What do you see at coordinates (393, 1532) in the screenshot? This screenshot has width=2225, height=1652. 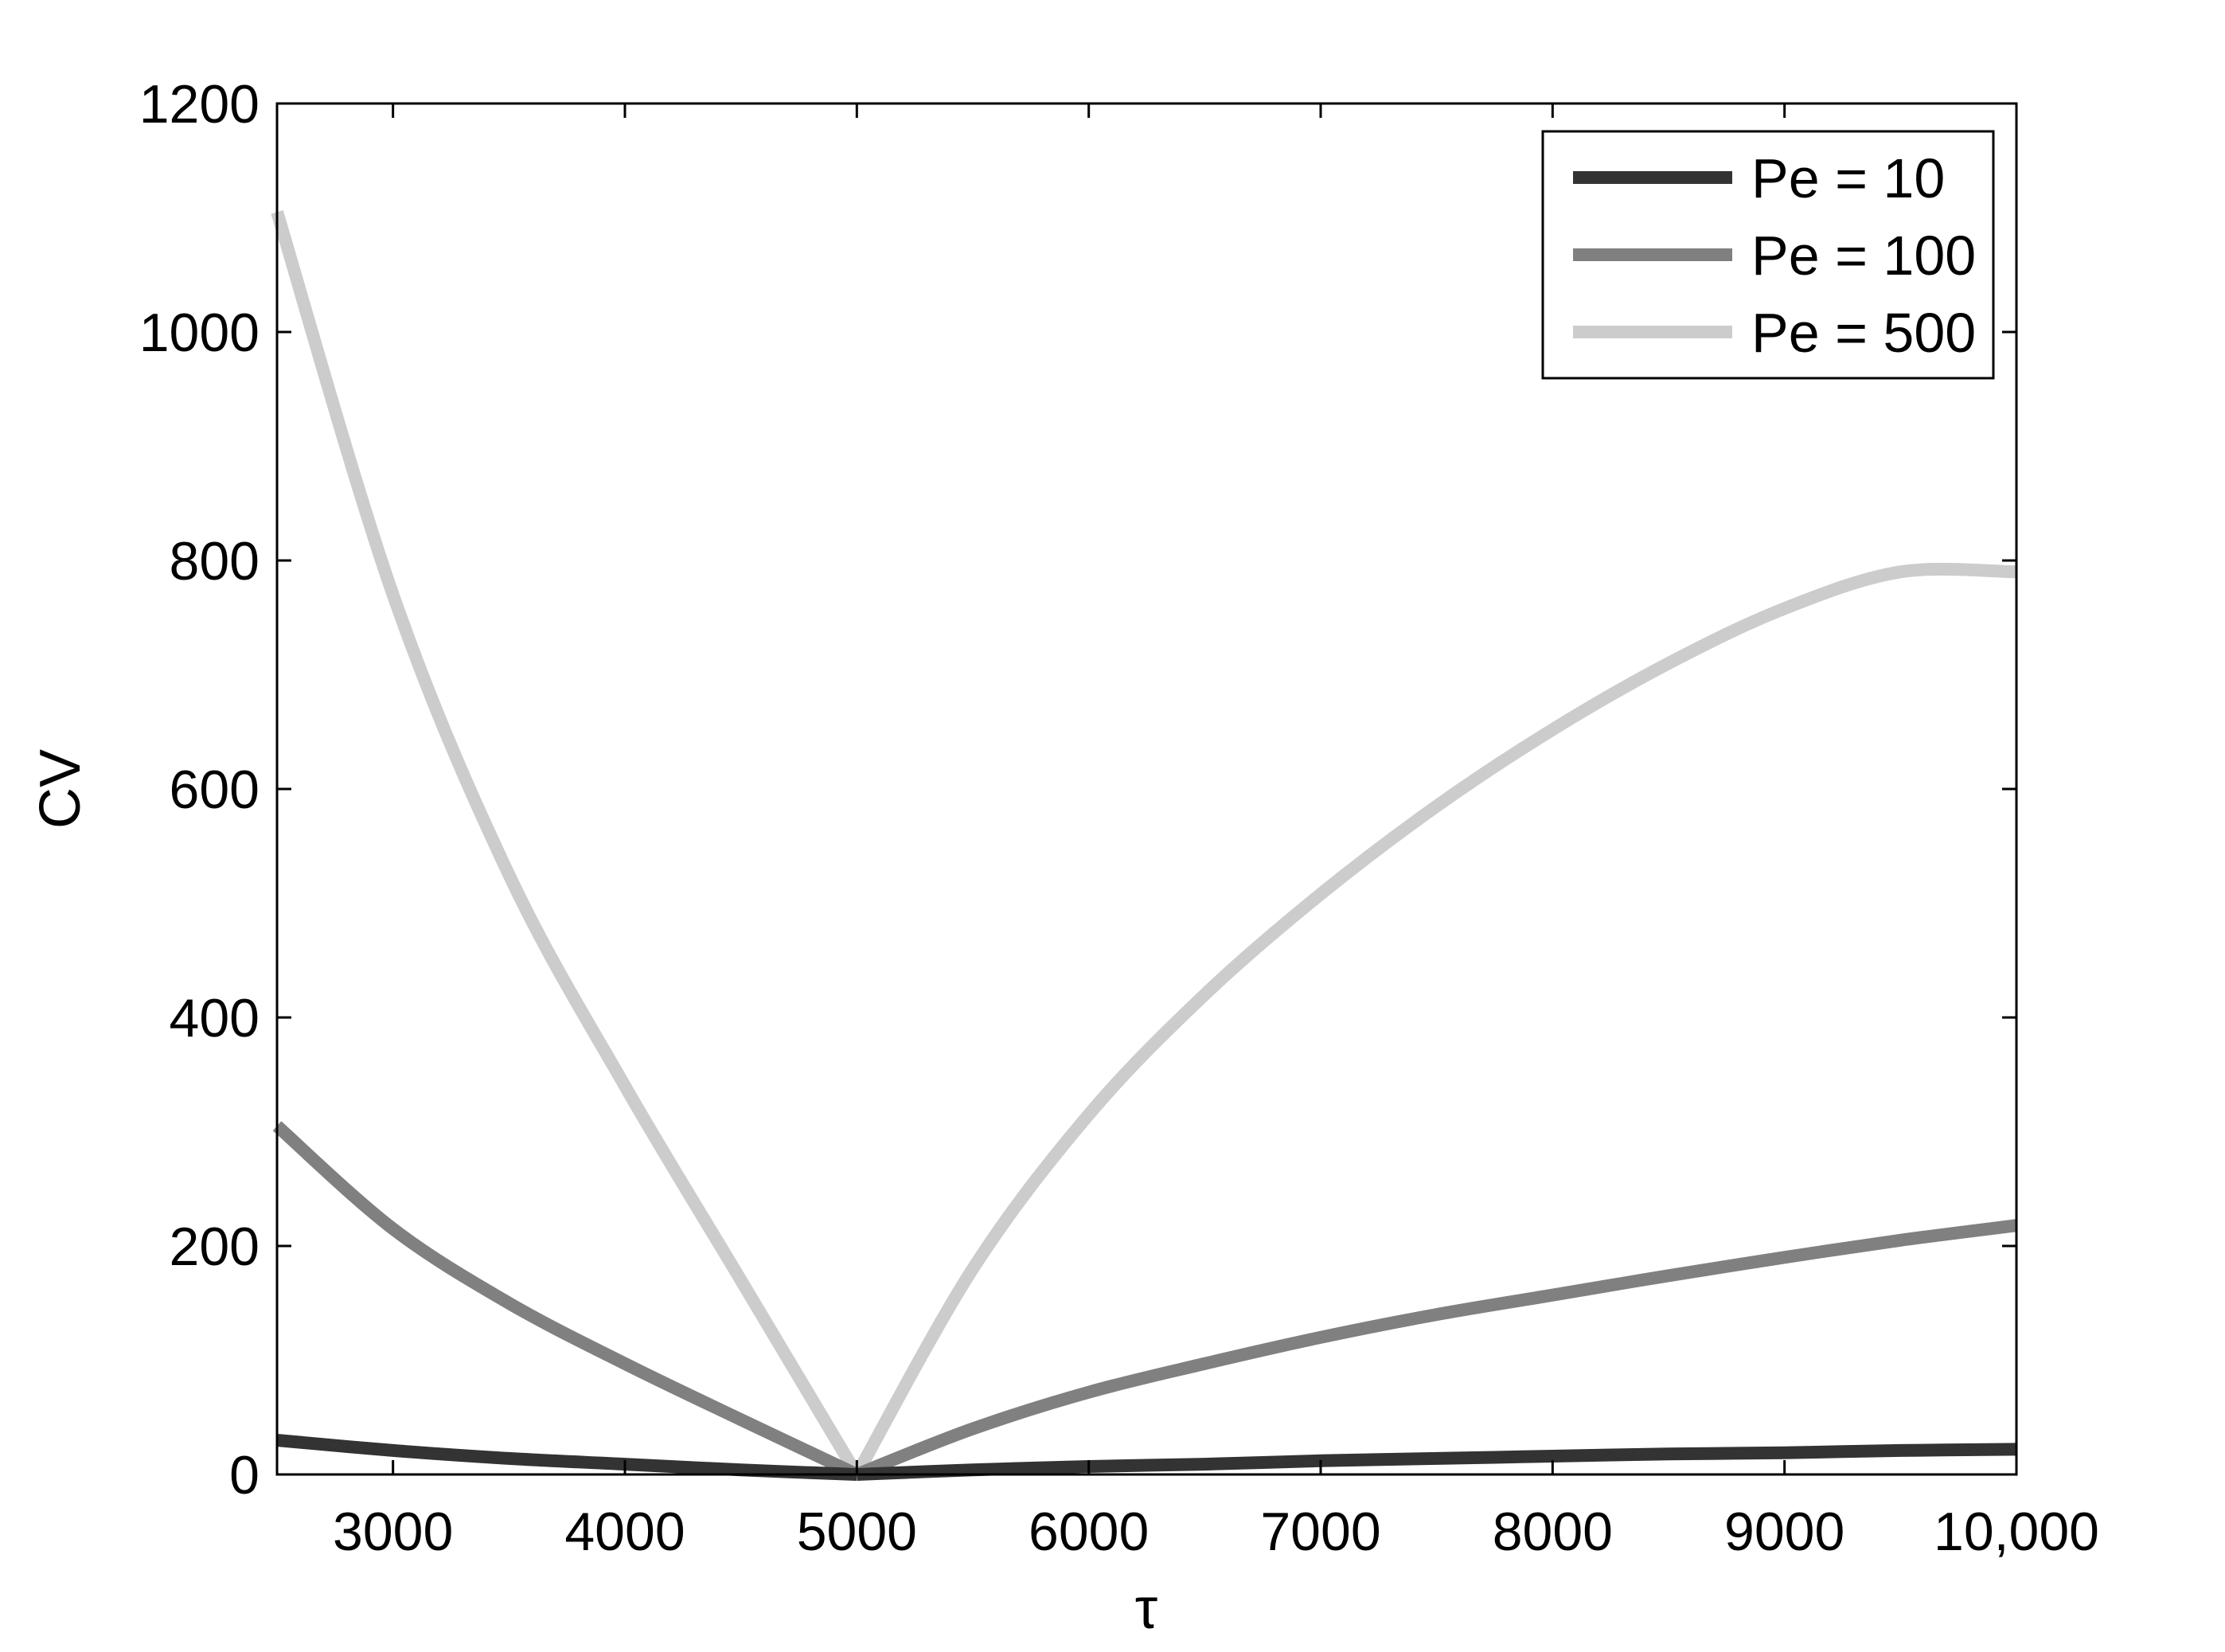 I see `x-tick-label: 3000` at bounding box center [393, 1532].